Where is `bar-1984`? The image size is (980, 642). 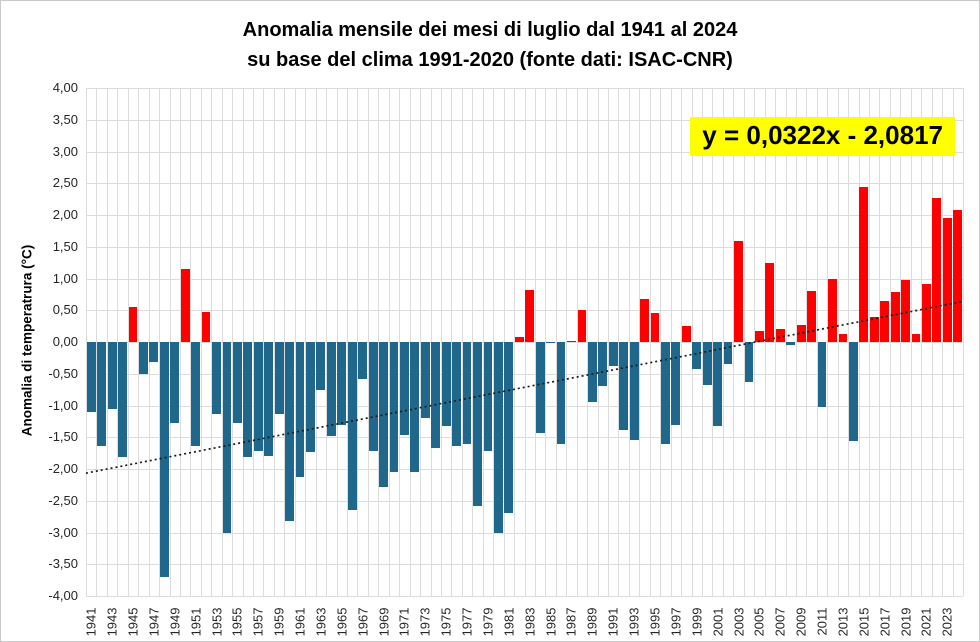
bar-1984 is located at coordinates (540, 388).